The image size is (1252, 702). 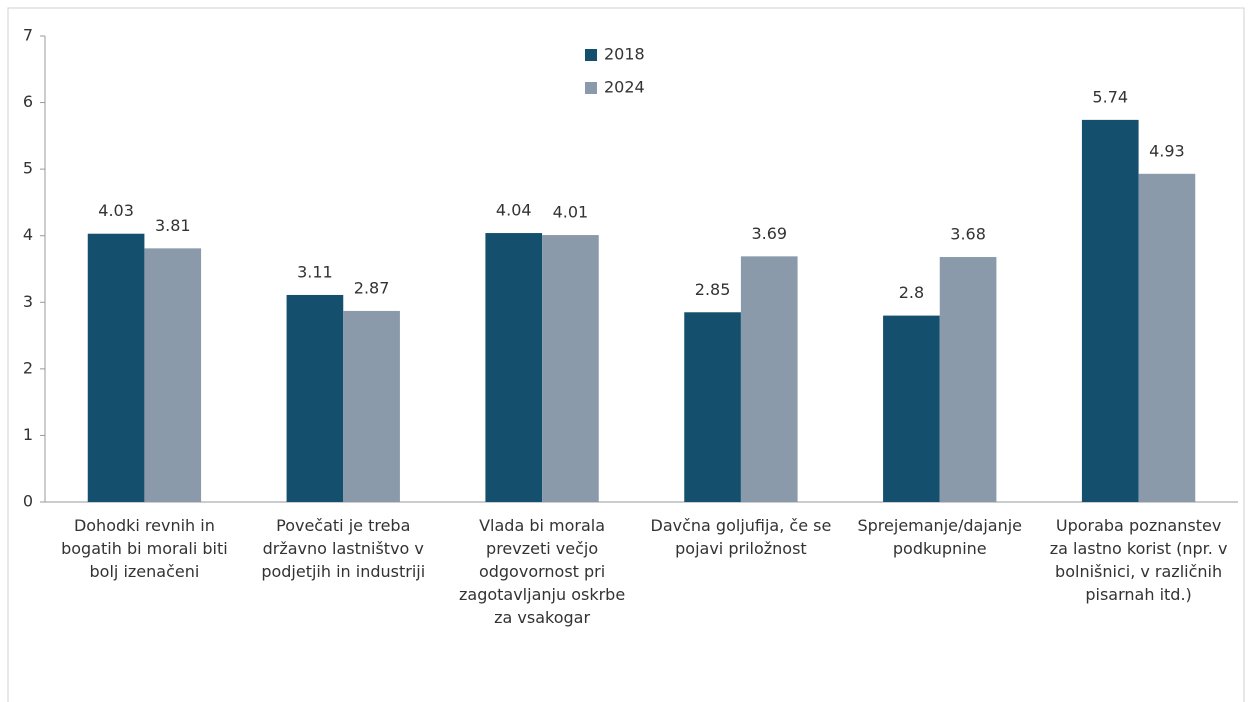 What do you see at coordinates (713, 289) in the screenshot?
I see `value-label: 2.85` at bounding box center [713, 289].